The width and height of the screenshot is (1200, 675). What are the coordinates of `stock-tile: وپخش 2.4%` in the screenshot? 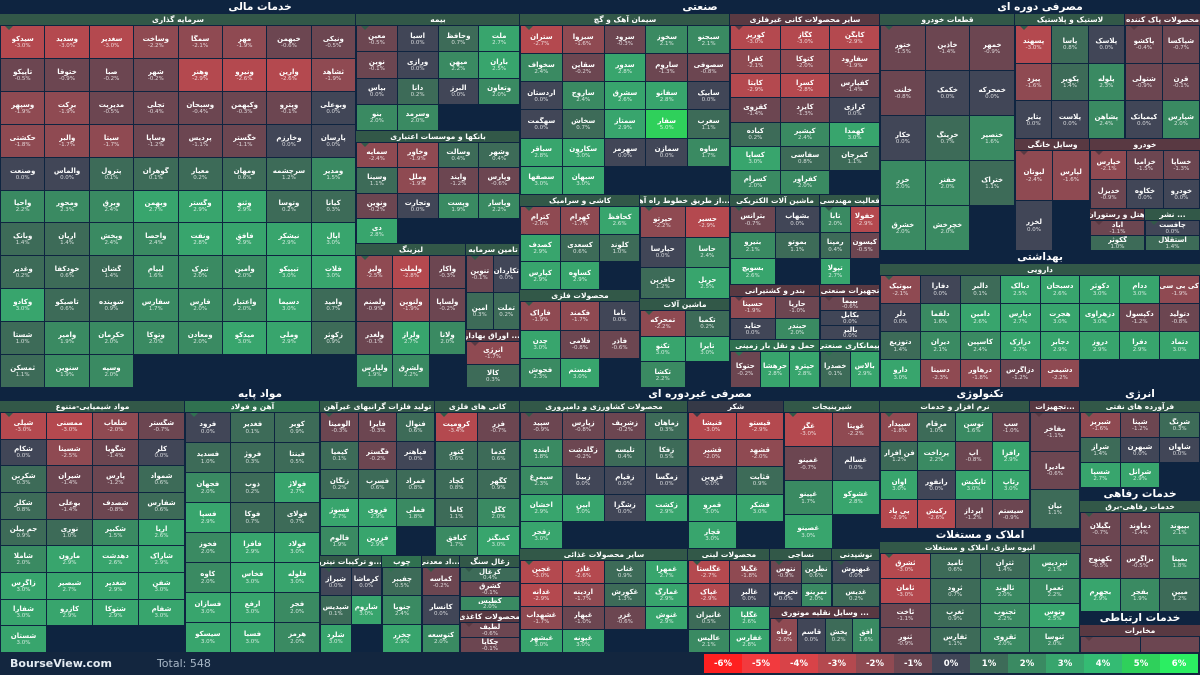 It's located at (111, 239).